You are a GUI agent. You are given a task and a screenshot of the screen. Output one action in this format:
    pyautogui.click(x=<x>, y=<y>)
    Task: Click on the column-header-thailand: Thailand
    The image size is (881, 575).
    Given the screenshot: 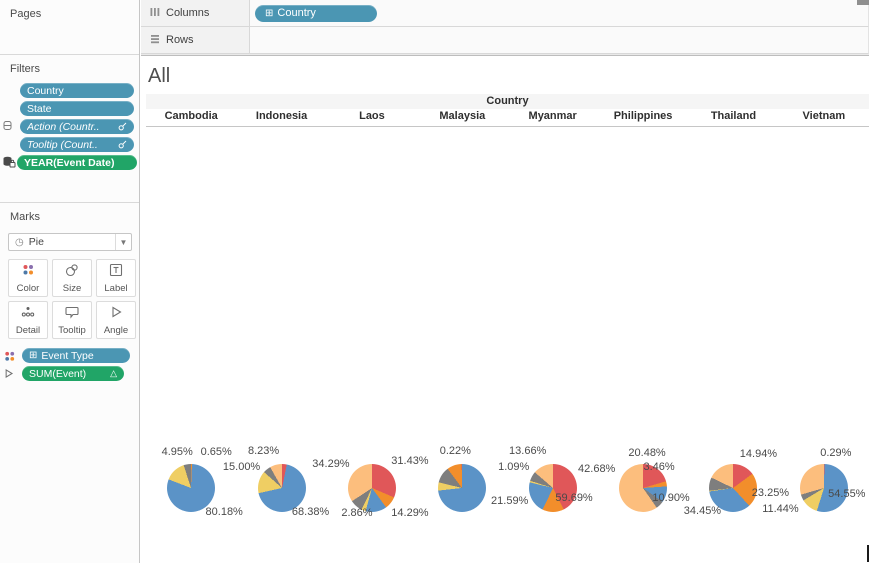 What is the action you would take?
    pyautogui.click(x=733, y=116)
    